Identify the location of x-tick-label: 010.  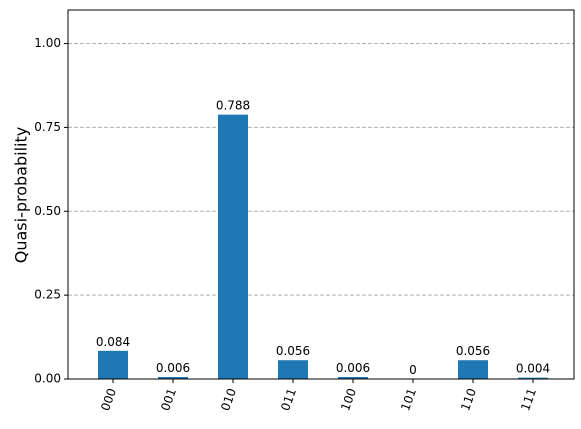
(228, 399).